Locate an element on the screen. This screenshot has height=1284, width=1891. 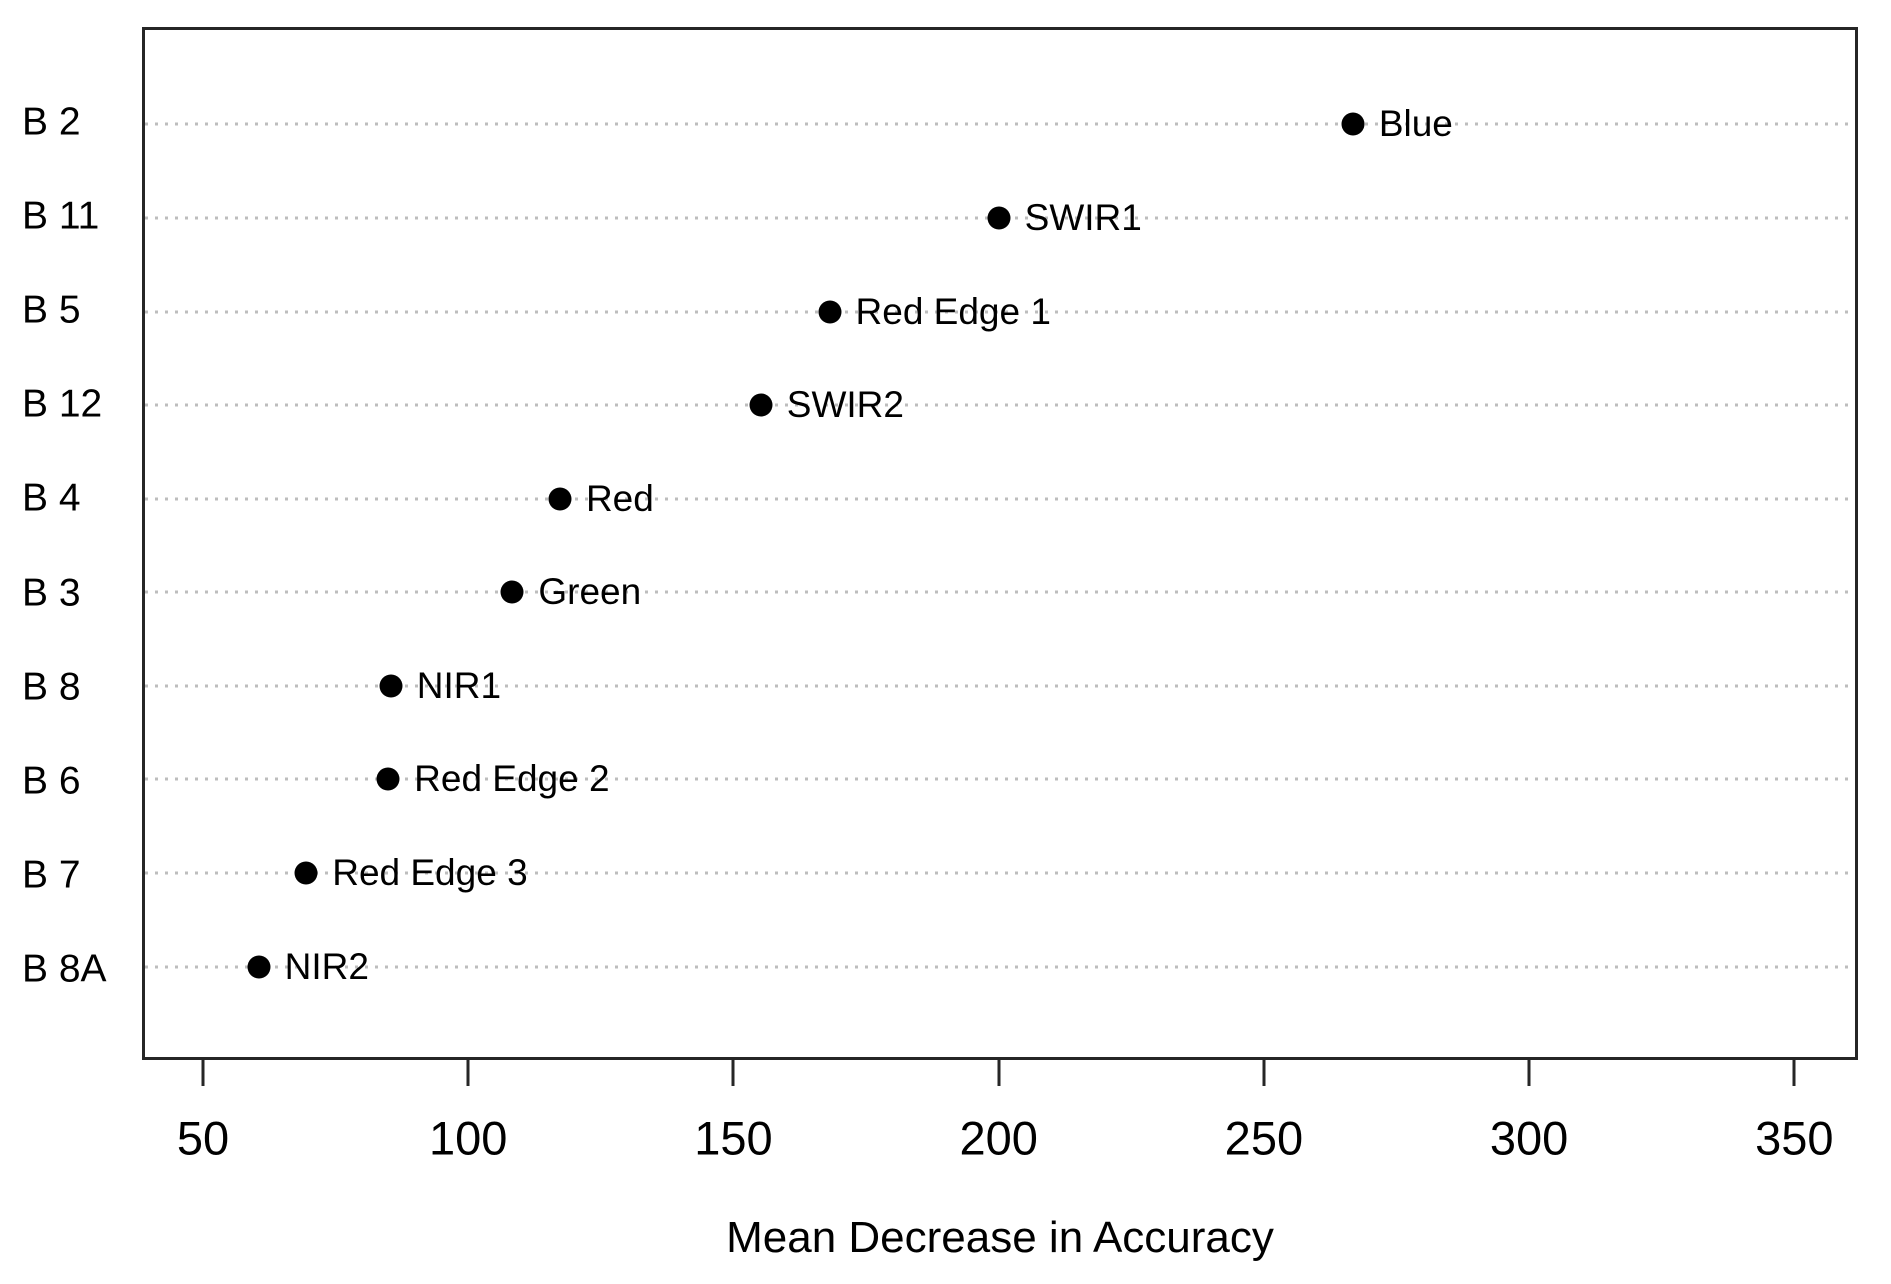
y-axis-label: B 2 is located at coordinates (51, 122).